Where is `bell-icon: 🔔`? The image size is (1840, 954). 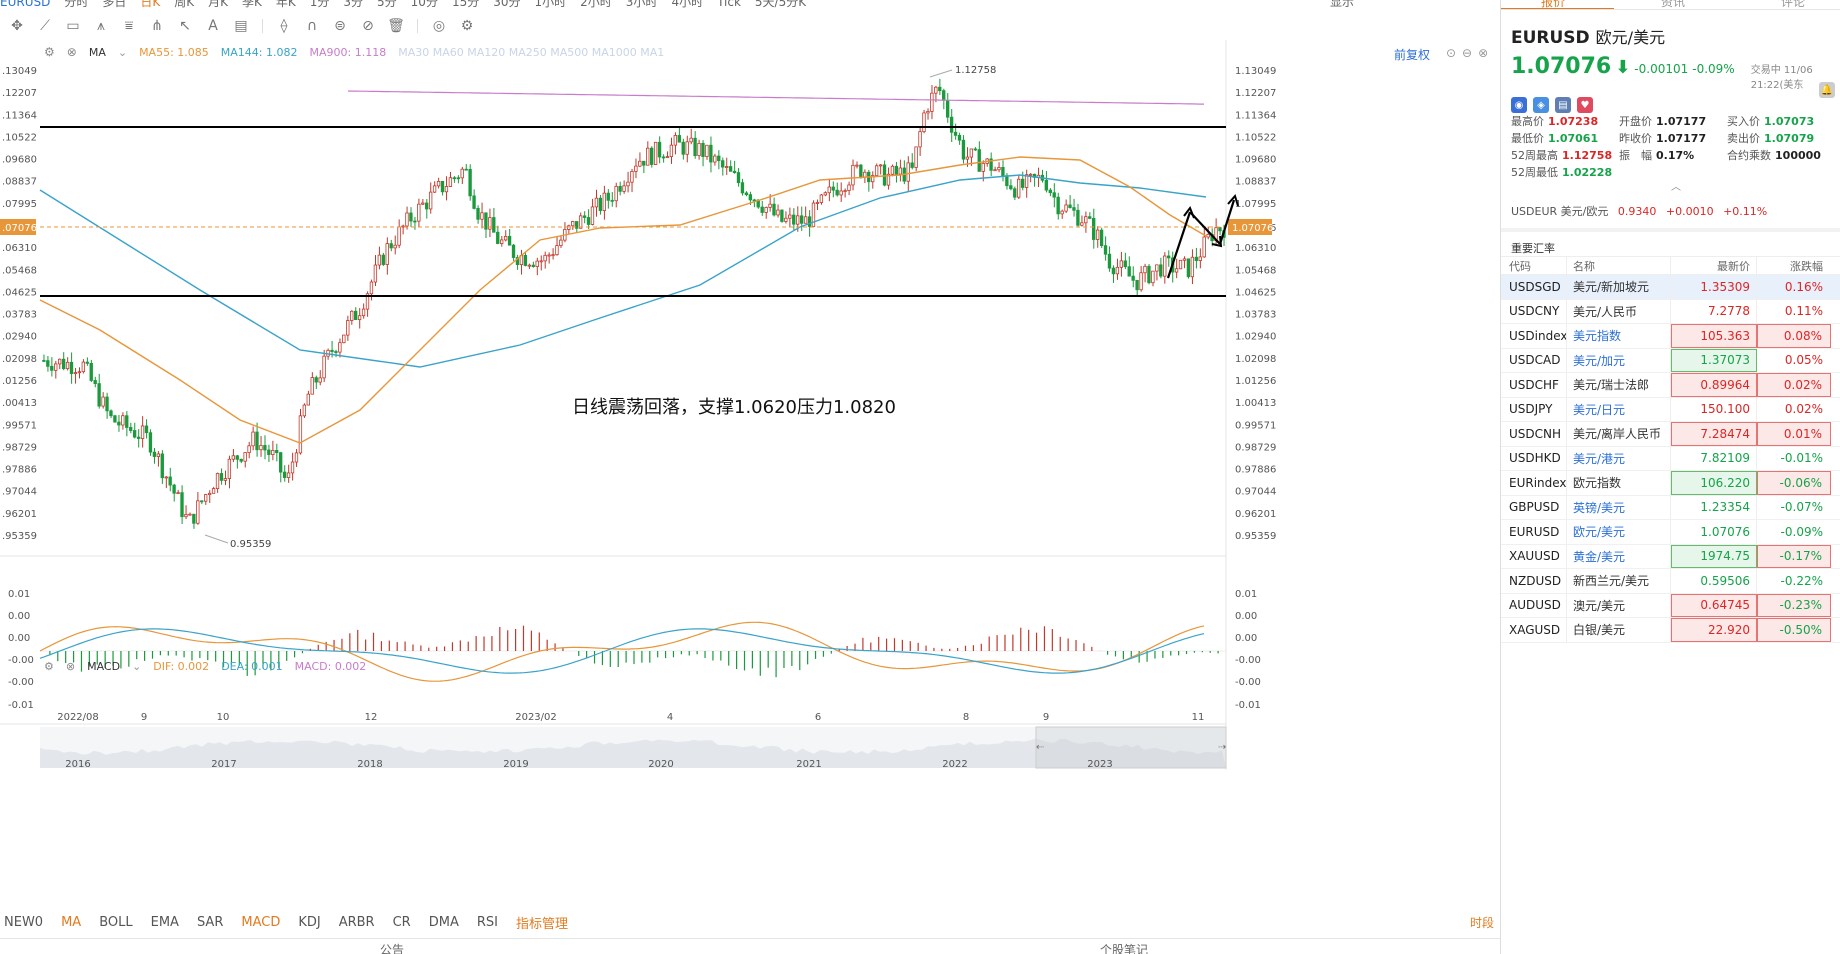 bell-icon: 🔔 is located at coordinates (1827, 90).